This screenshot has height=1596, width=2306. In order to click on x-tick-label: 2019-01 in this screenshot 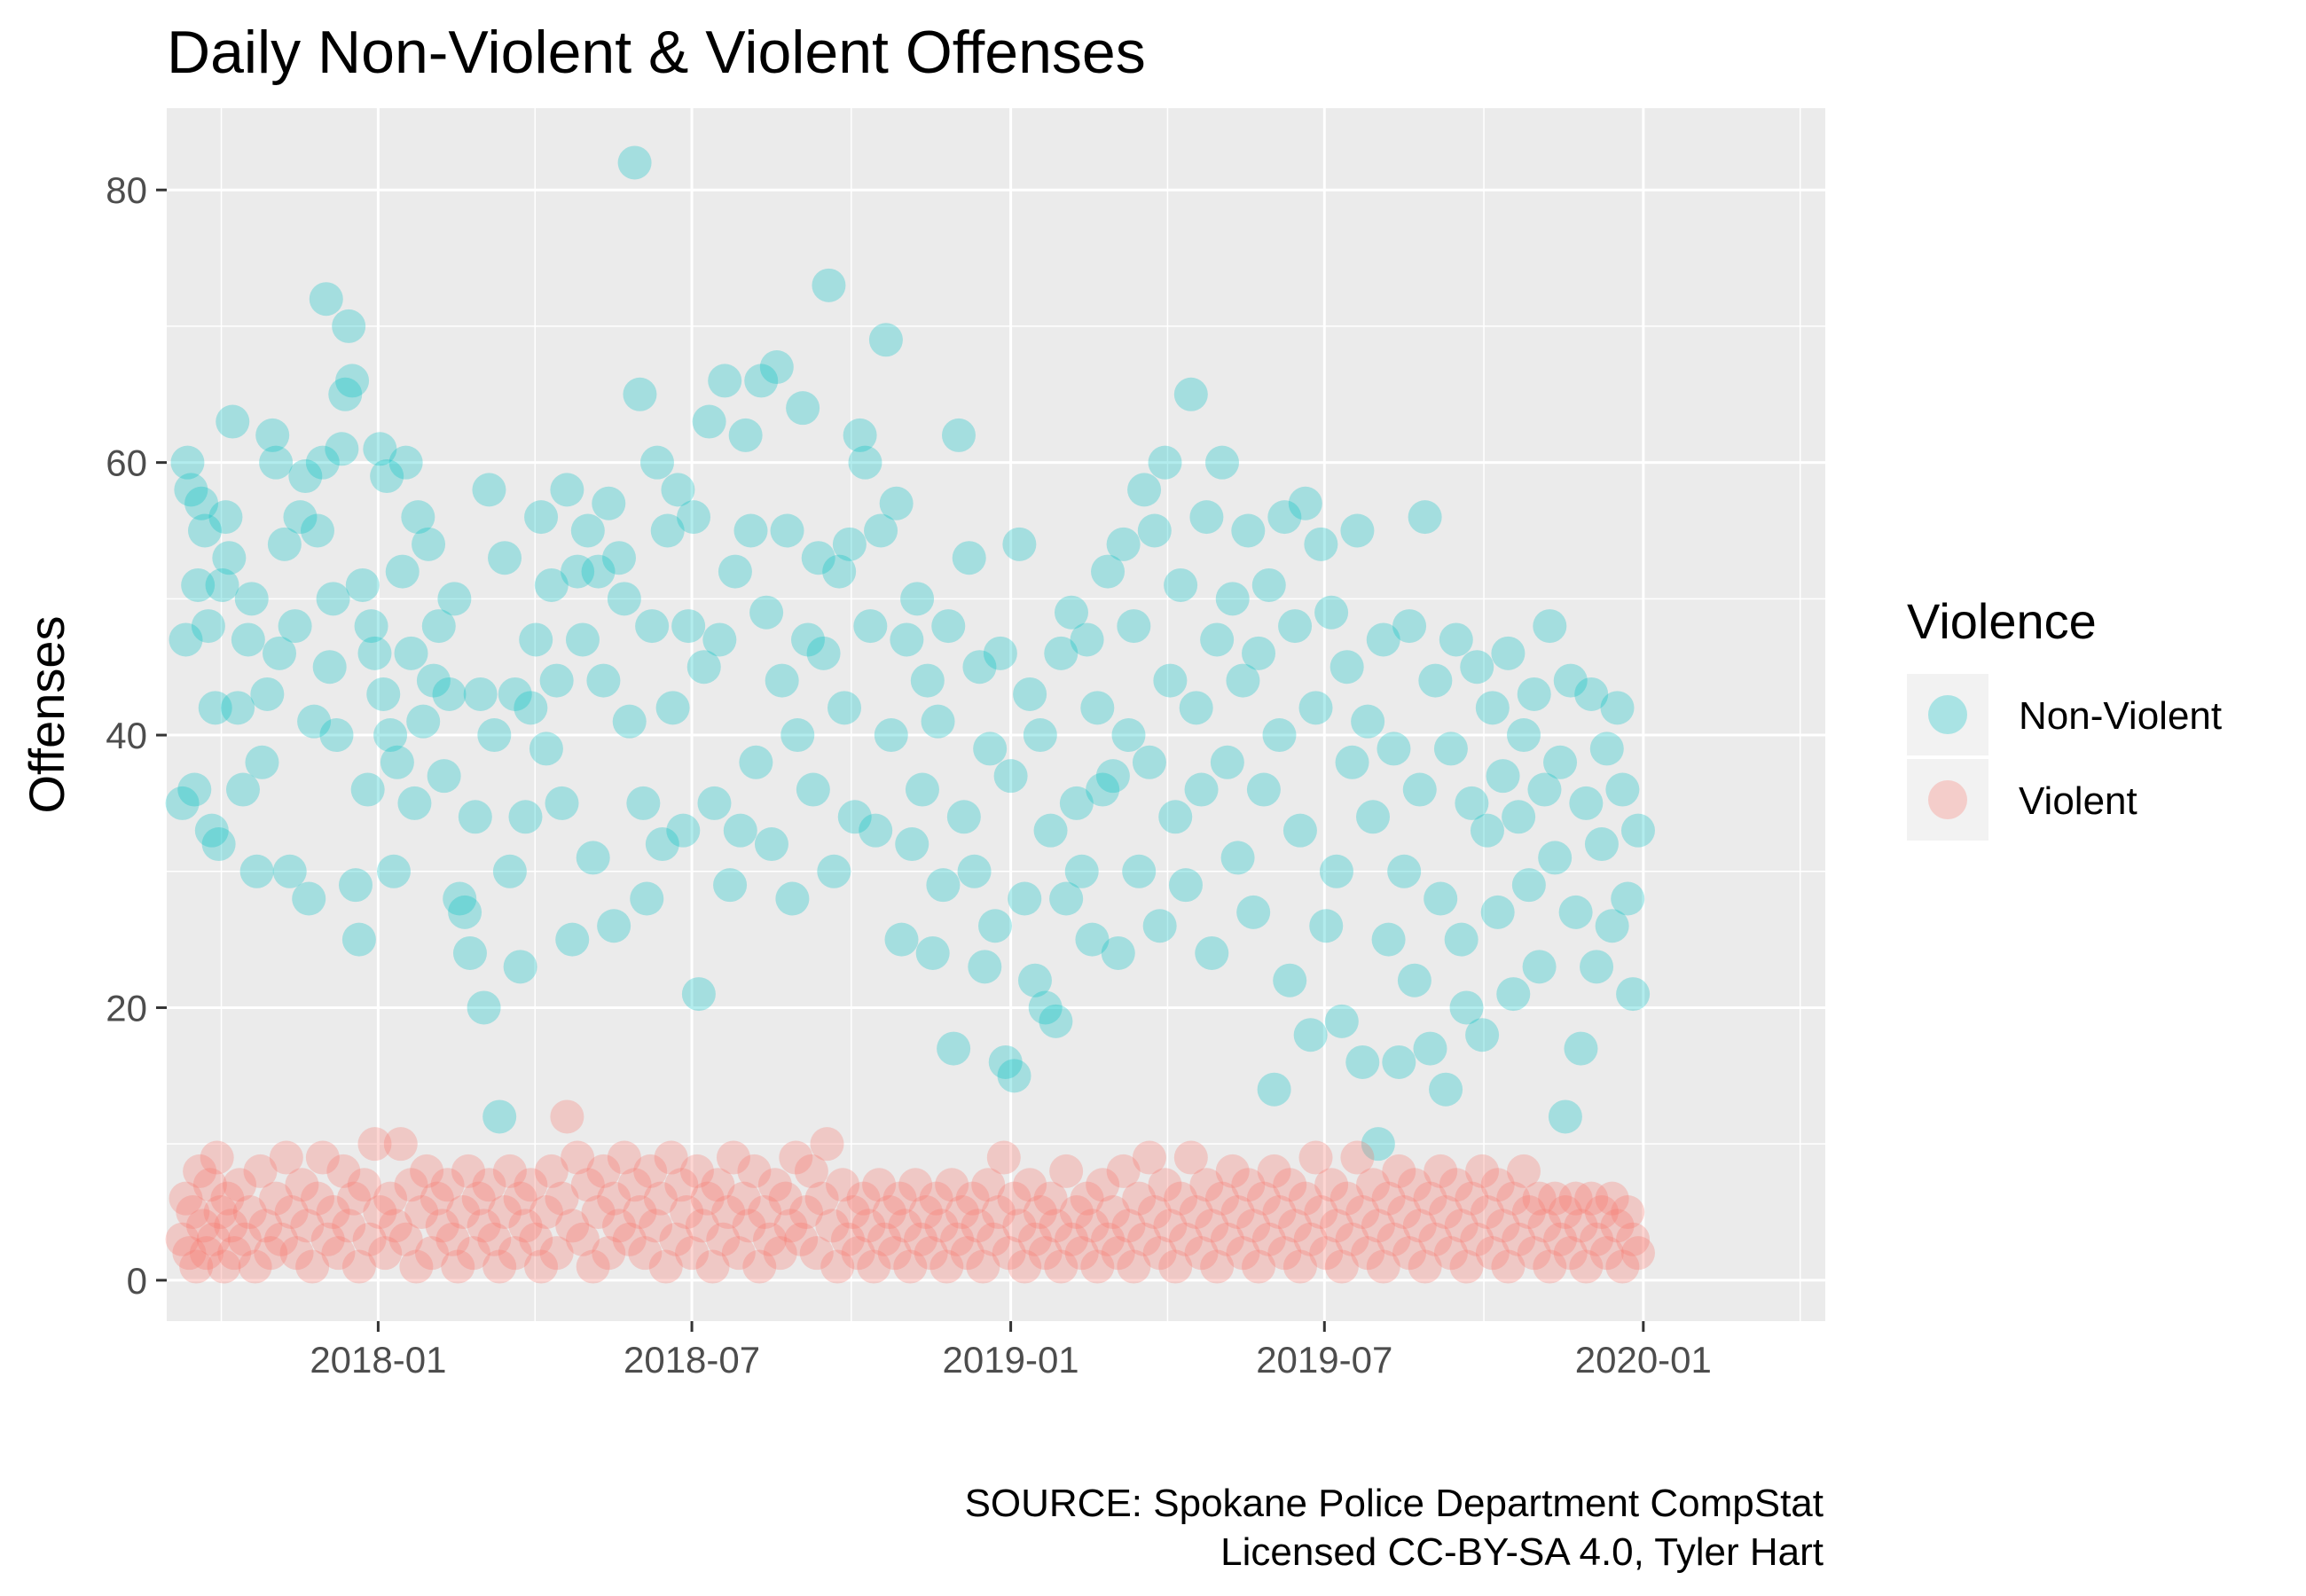, I will do `click(1011, 1360)`.